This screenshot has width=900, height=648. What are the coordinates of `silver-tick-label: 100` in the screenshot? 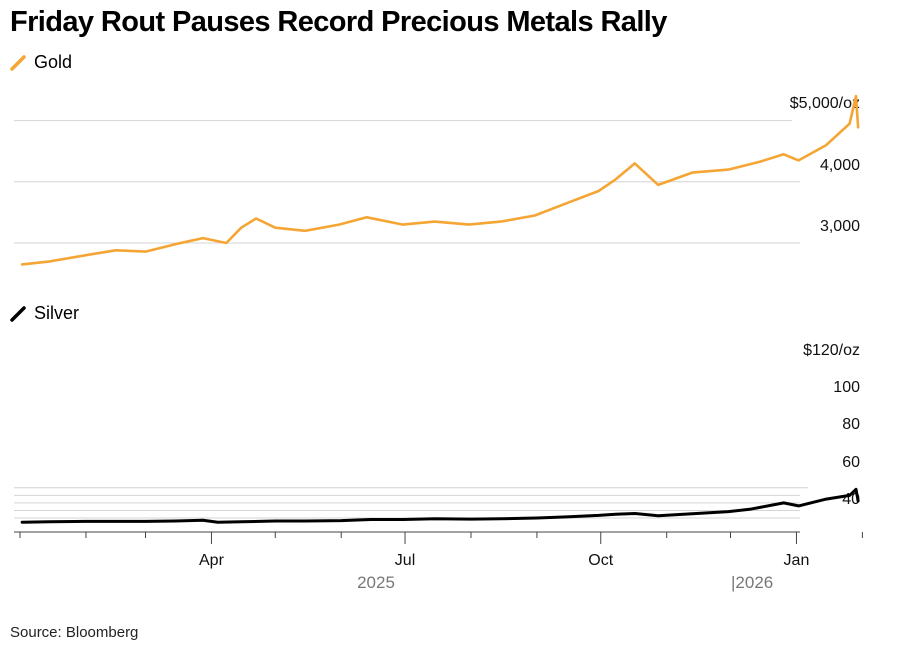 It's located at (846, 387).